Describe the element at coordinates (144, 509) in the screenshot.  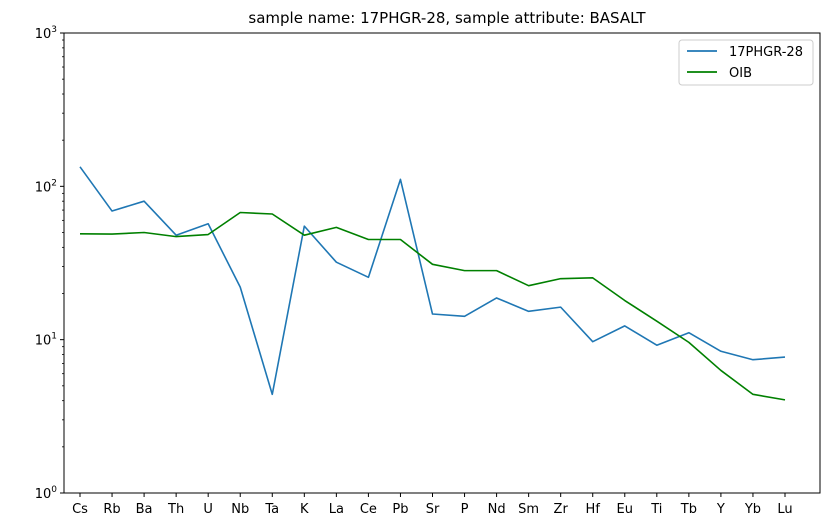
I see `x-tick-label: Ba` at that location.